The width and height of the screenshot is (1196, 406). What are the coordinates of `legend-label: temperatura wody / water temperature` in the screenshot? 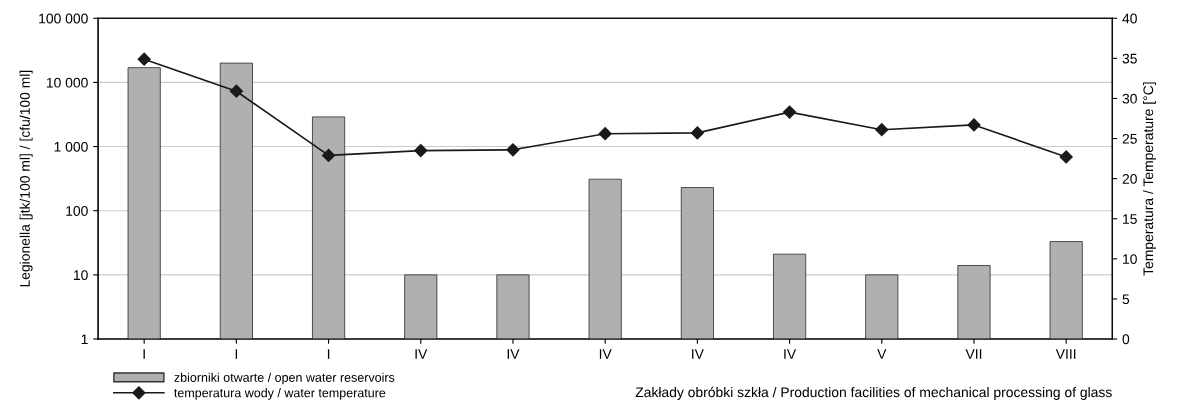 It's located at (280, 394).